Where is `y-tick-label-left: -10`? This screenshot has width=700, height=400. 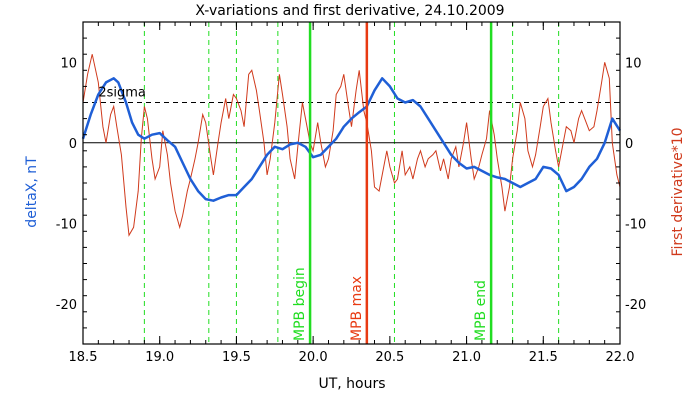 y-tick-label-left: -10 is located at coordinates (66, 224).